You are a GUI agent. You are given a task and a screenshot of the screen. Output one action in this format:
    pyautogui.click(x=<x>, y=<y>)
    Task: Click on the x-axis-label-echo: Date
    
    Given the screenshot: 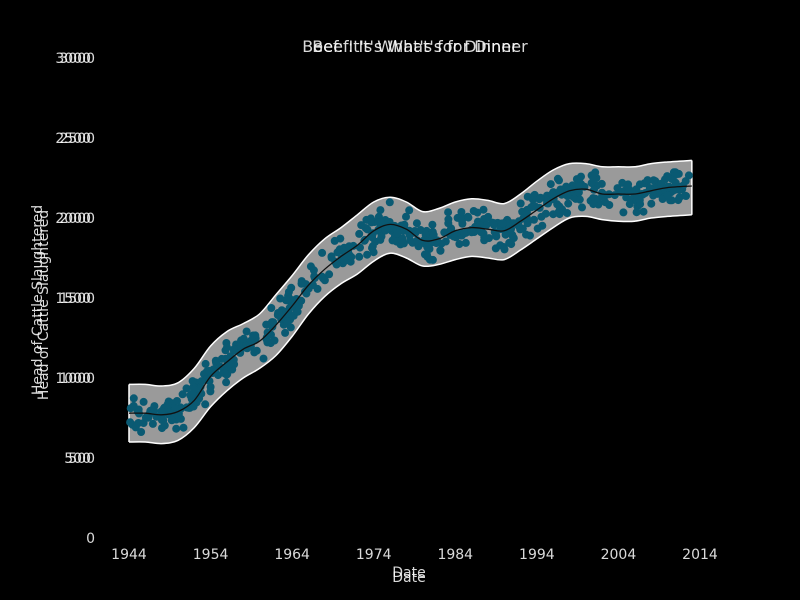 What is the action you would take?
    pyautogui.click(x=408, y=573)
    